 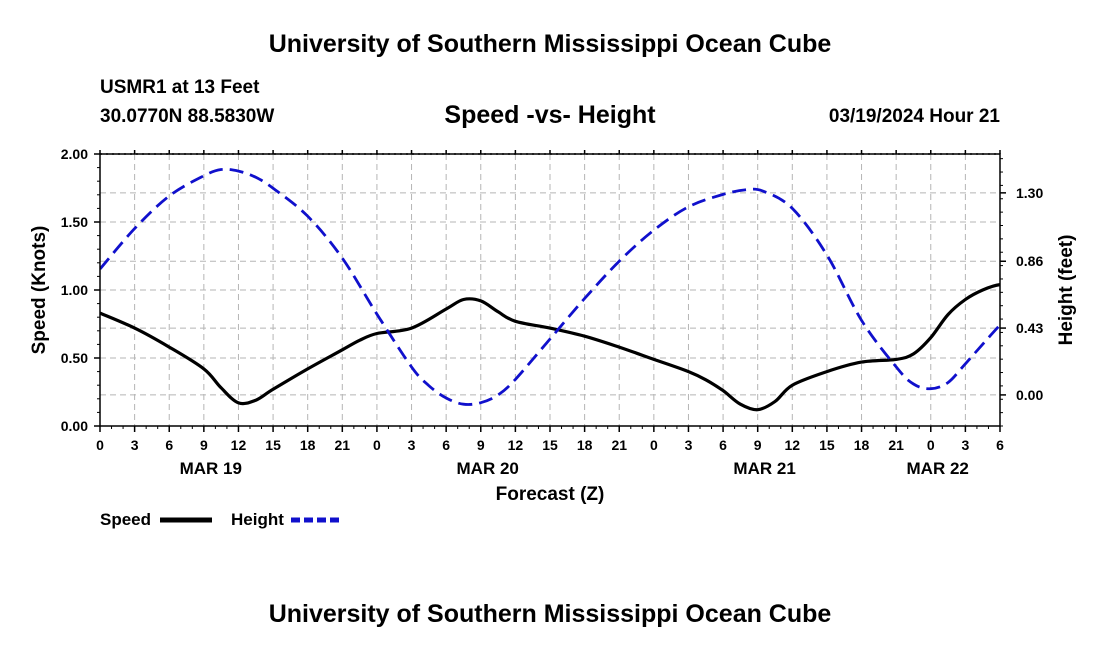 What do you see at coordinates (914, 116) in the screenshot?
I see `forecast-datetime: 03/19/2024 Hour 21` at bounding box center [914, 116].